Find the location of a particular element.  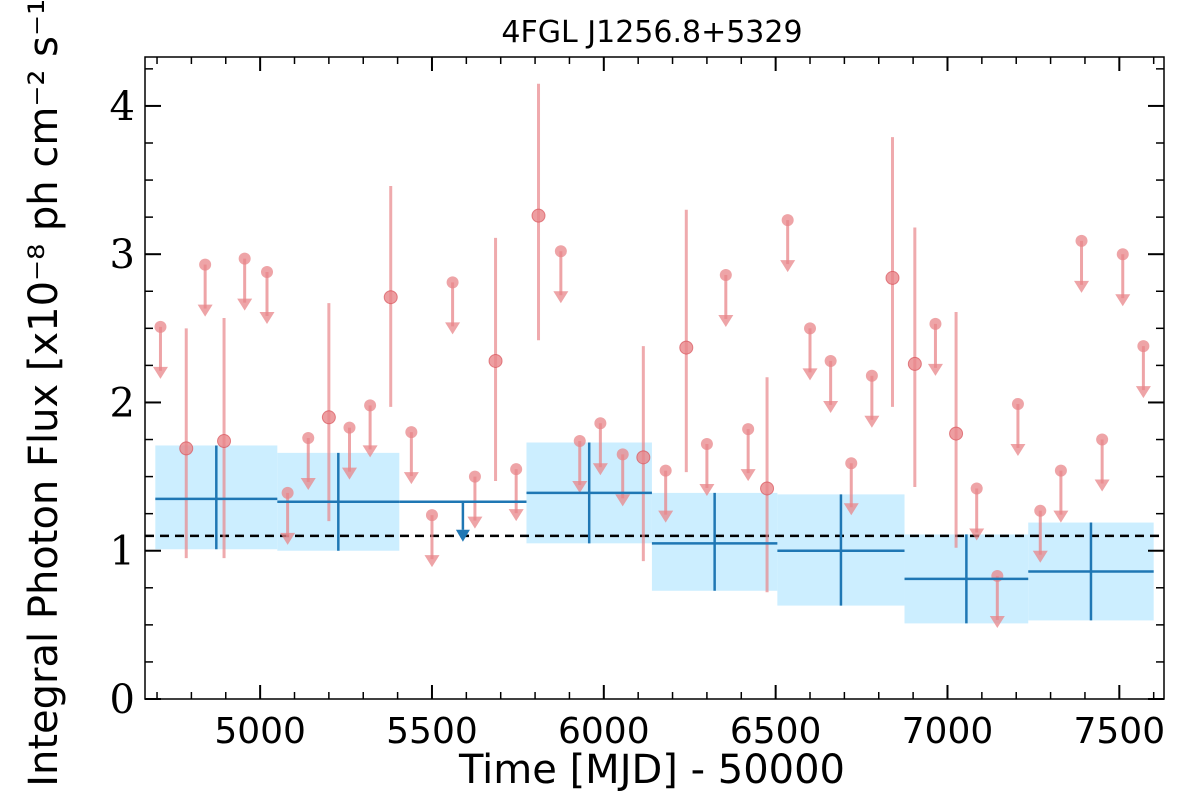

x-tick-label: 5500 is located at coordinates (432, 731).